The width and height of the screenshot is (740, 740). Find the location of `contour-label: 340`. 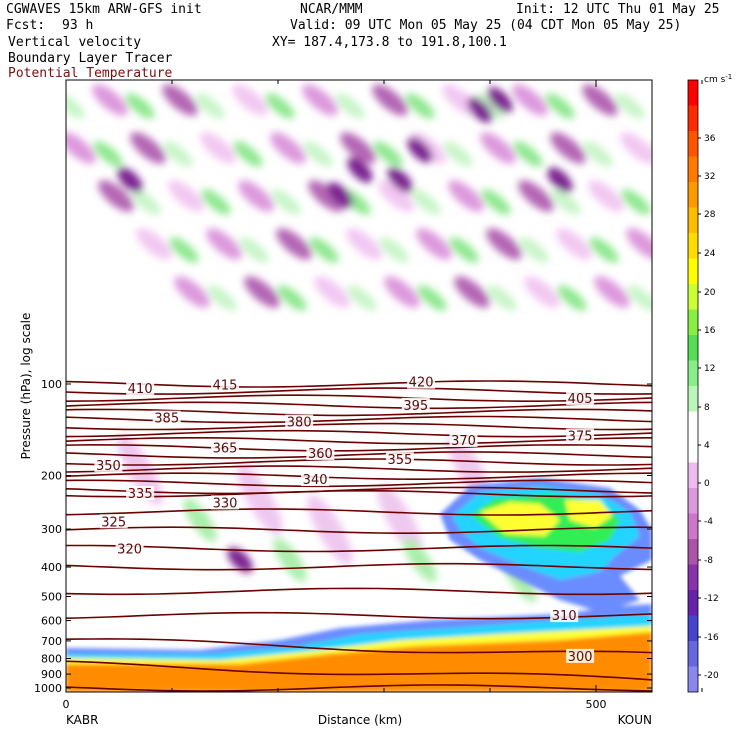

contour-label: 340 is located at coordinates (315, 480).